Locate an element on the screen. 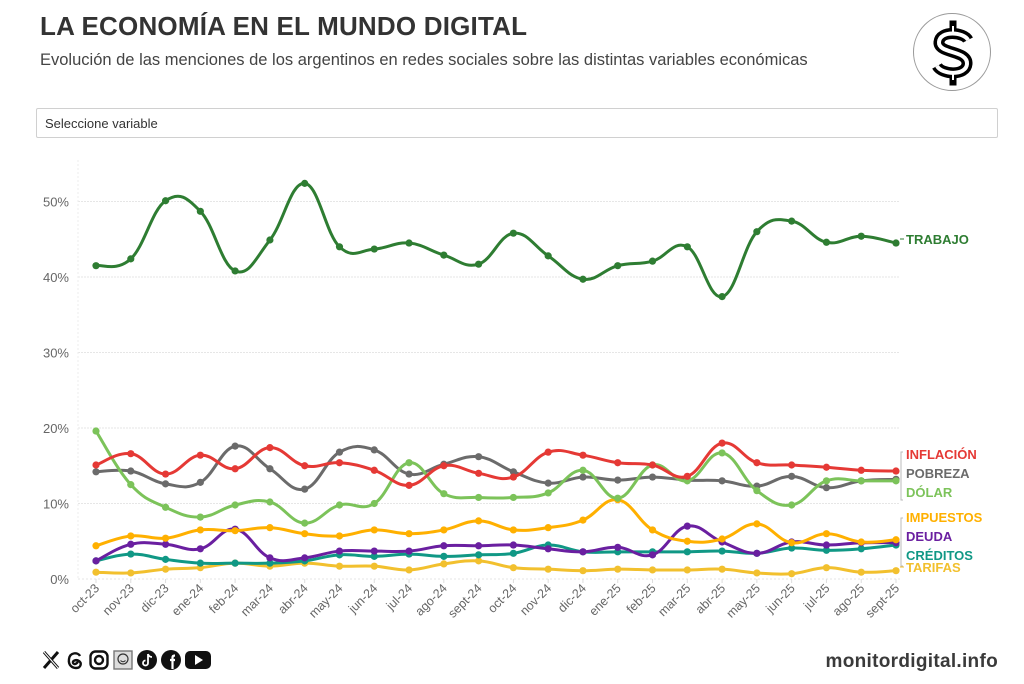 This screenshot has width=1024, height=684. monitor-icon is located at coordinates (123, 660).